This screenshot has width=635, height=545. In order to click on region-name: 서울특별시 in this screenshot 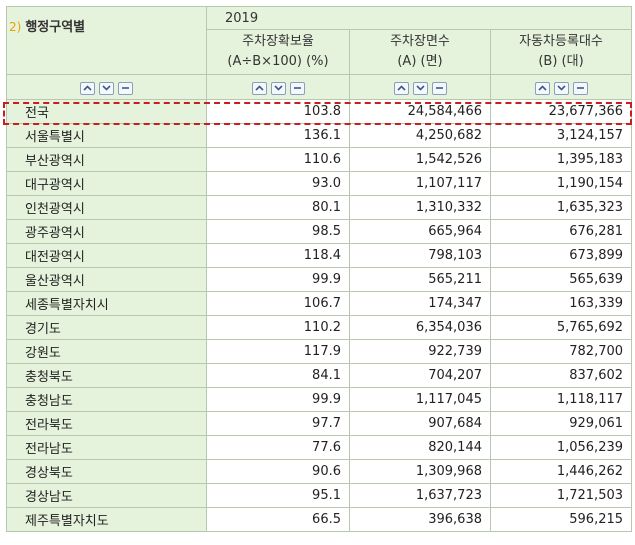, I will do `click(106, 135)`.